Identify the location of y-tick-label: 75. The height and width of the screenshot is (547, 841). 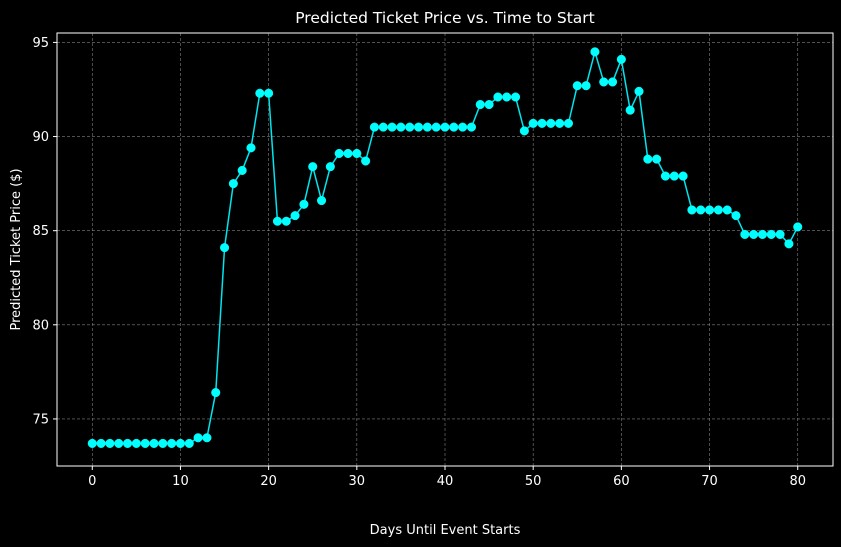
(40, 419).